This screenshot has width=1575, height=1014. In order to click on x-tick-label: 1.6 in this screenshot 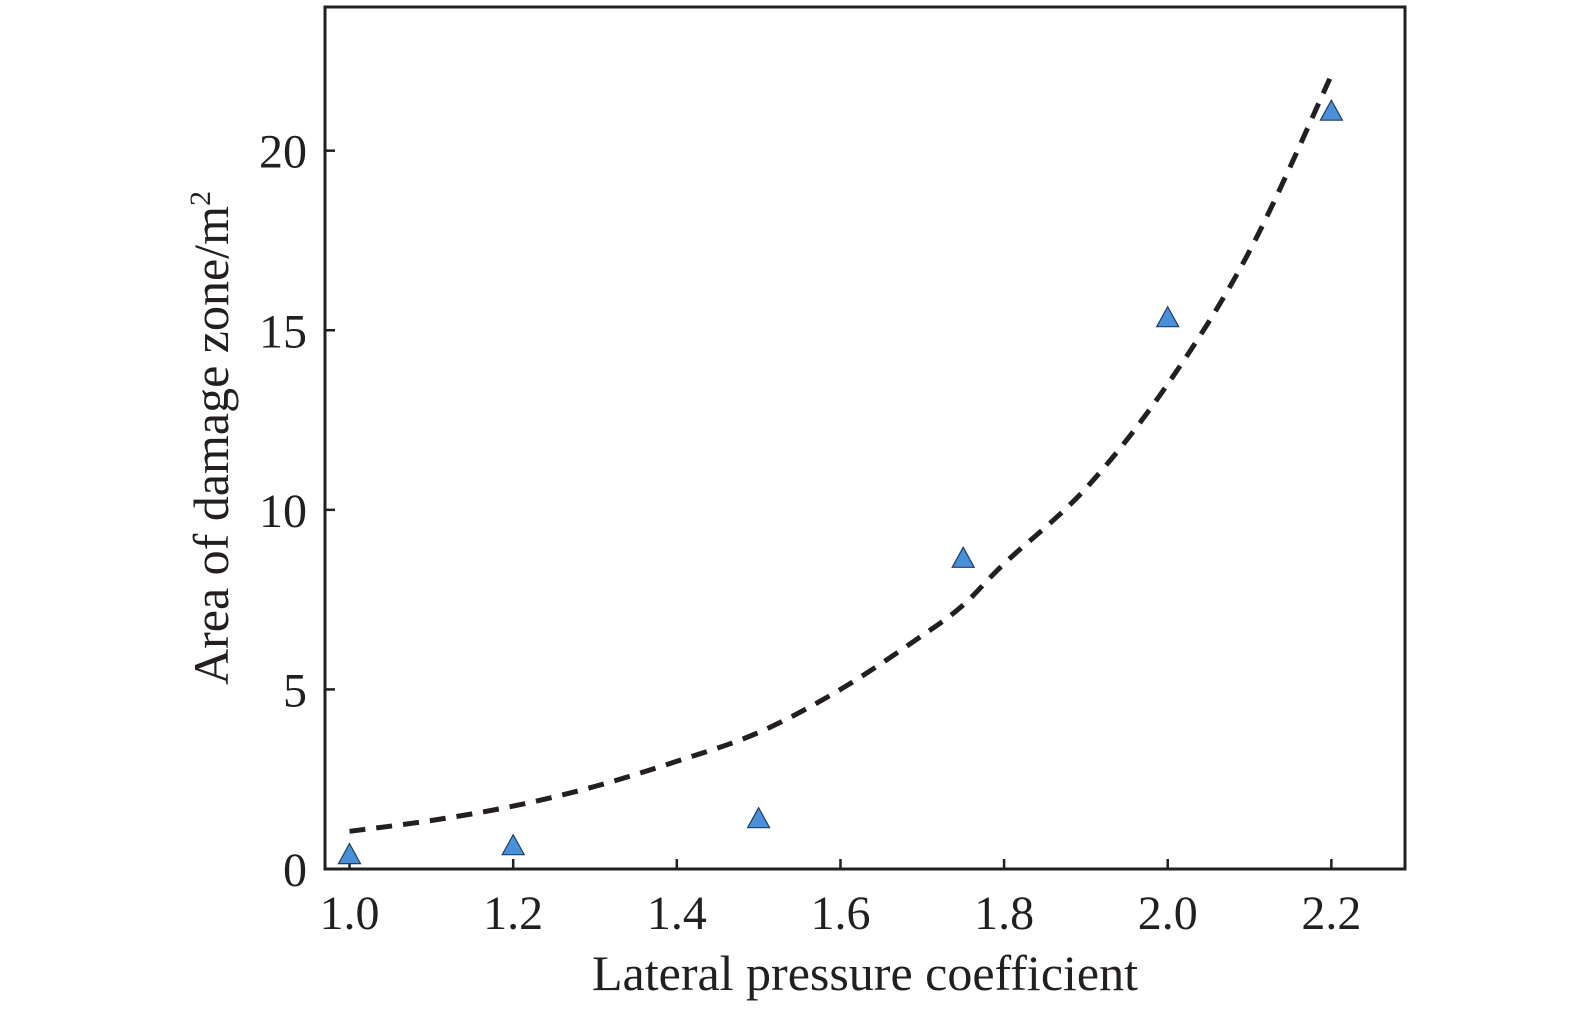, I will do `click(840, 913)`.